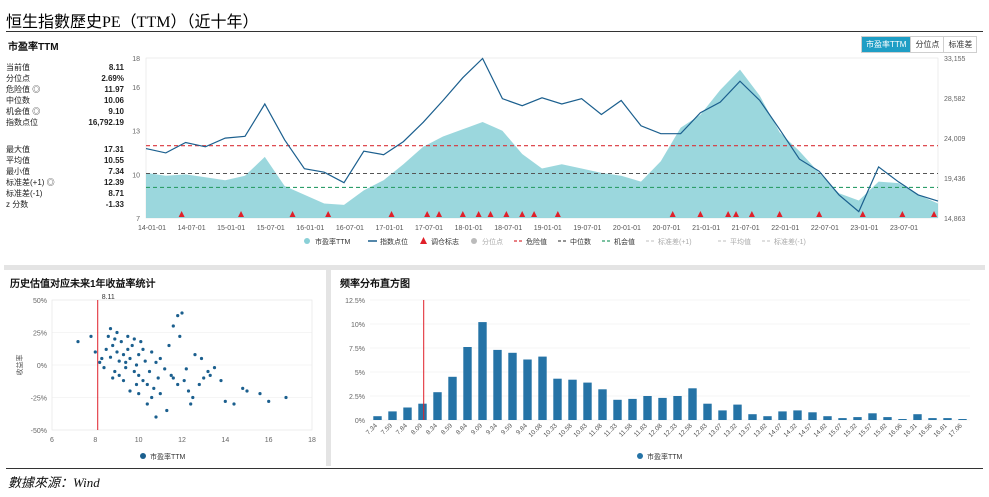  I want to click on stat-value: 16,792.19, so click(106, 122).